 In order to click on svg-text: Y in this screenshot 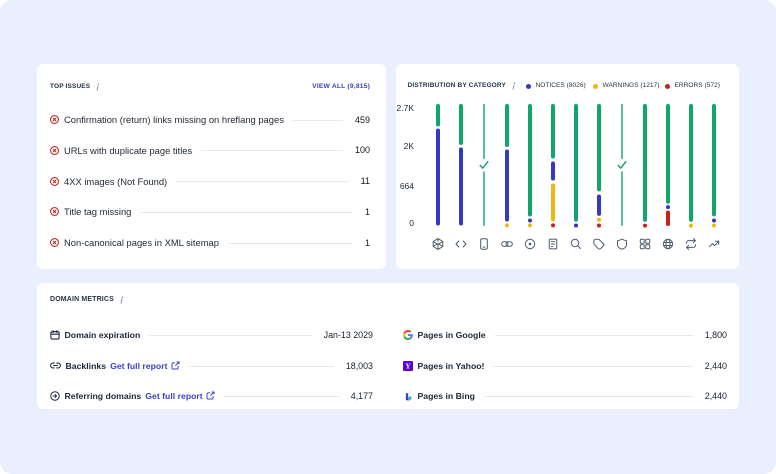, I will do `click(408, 366)`.